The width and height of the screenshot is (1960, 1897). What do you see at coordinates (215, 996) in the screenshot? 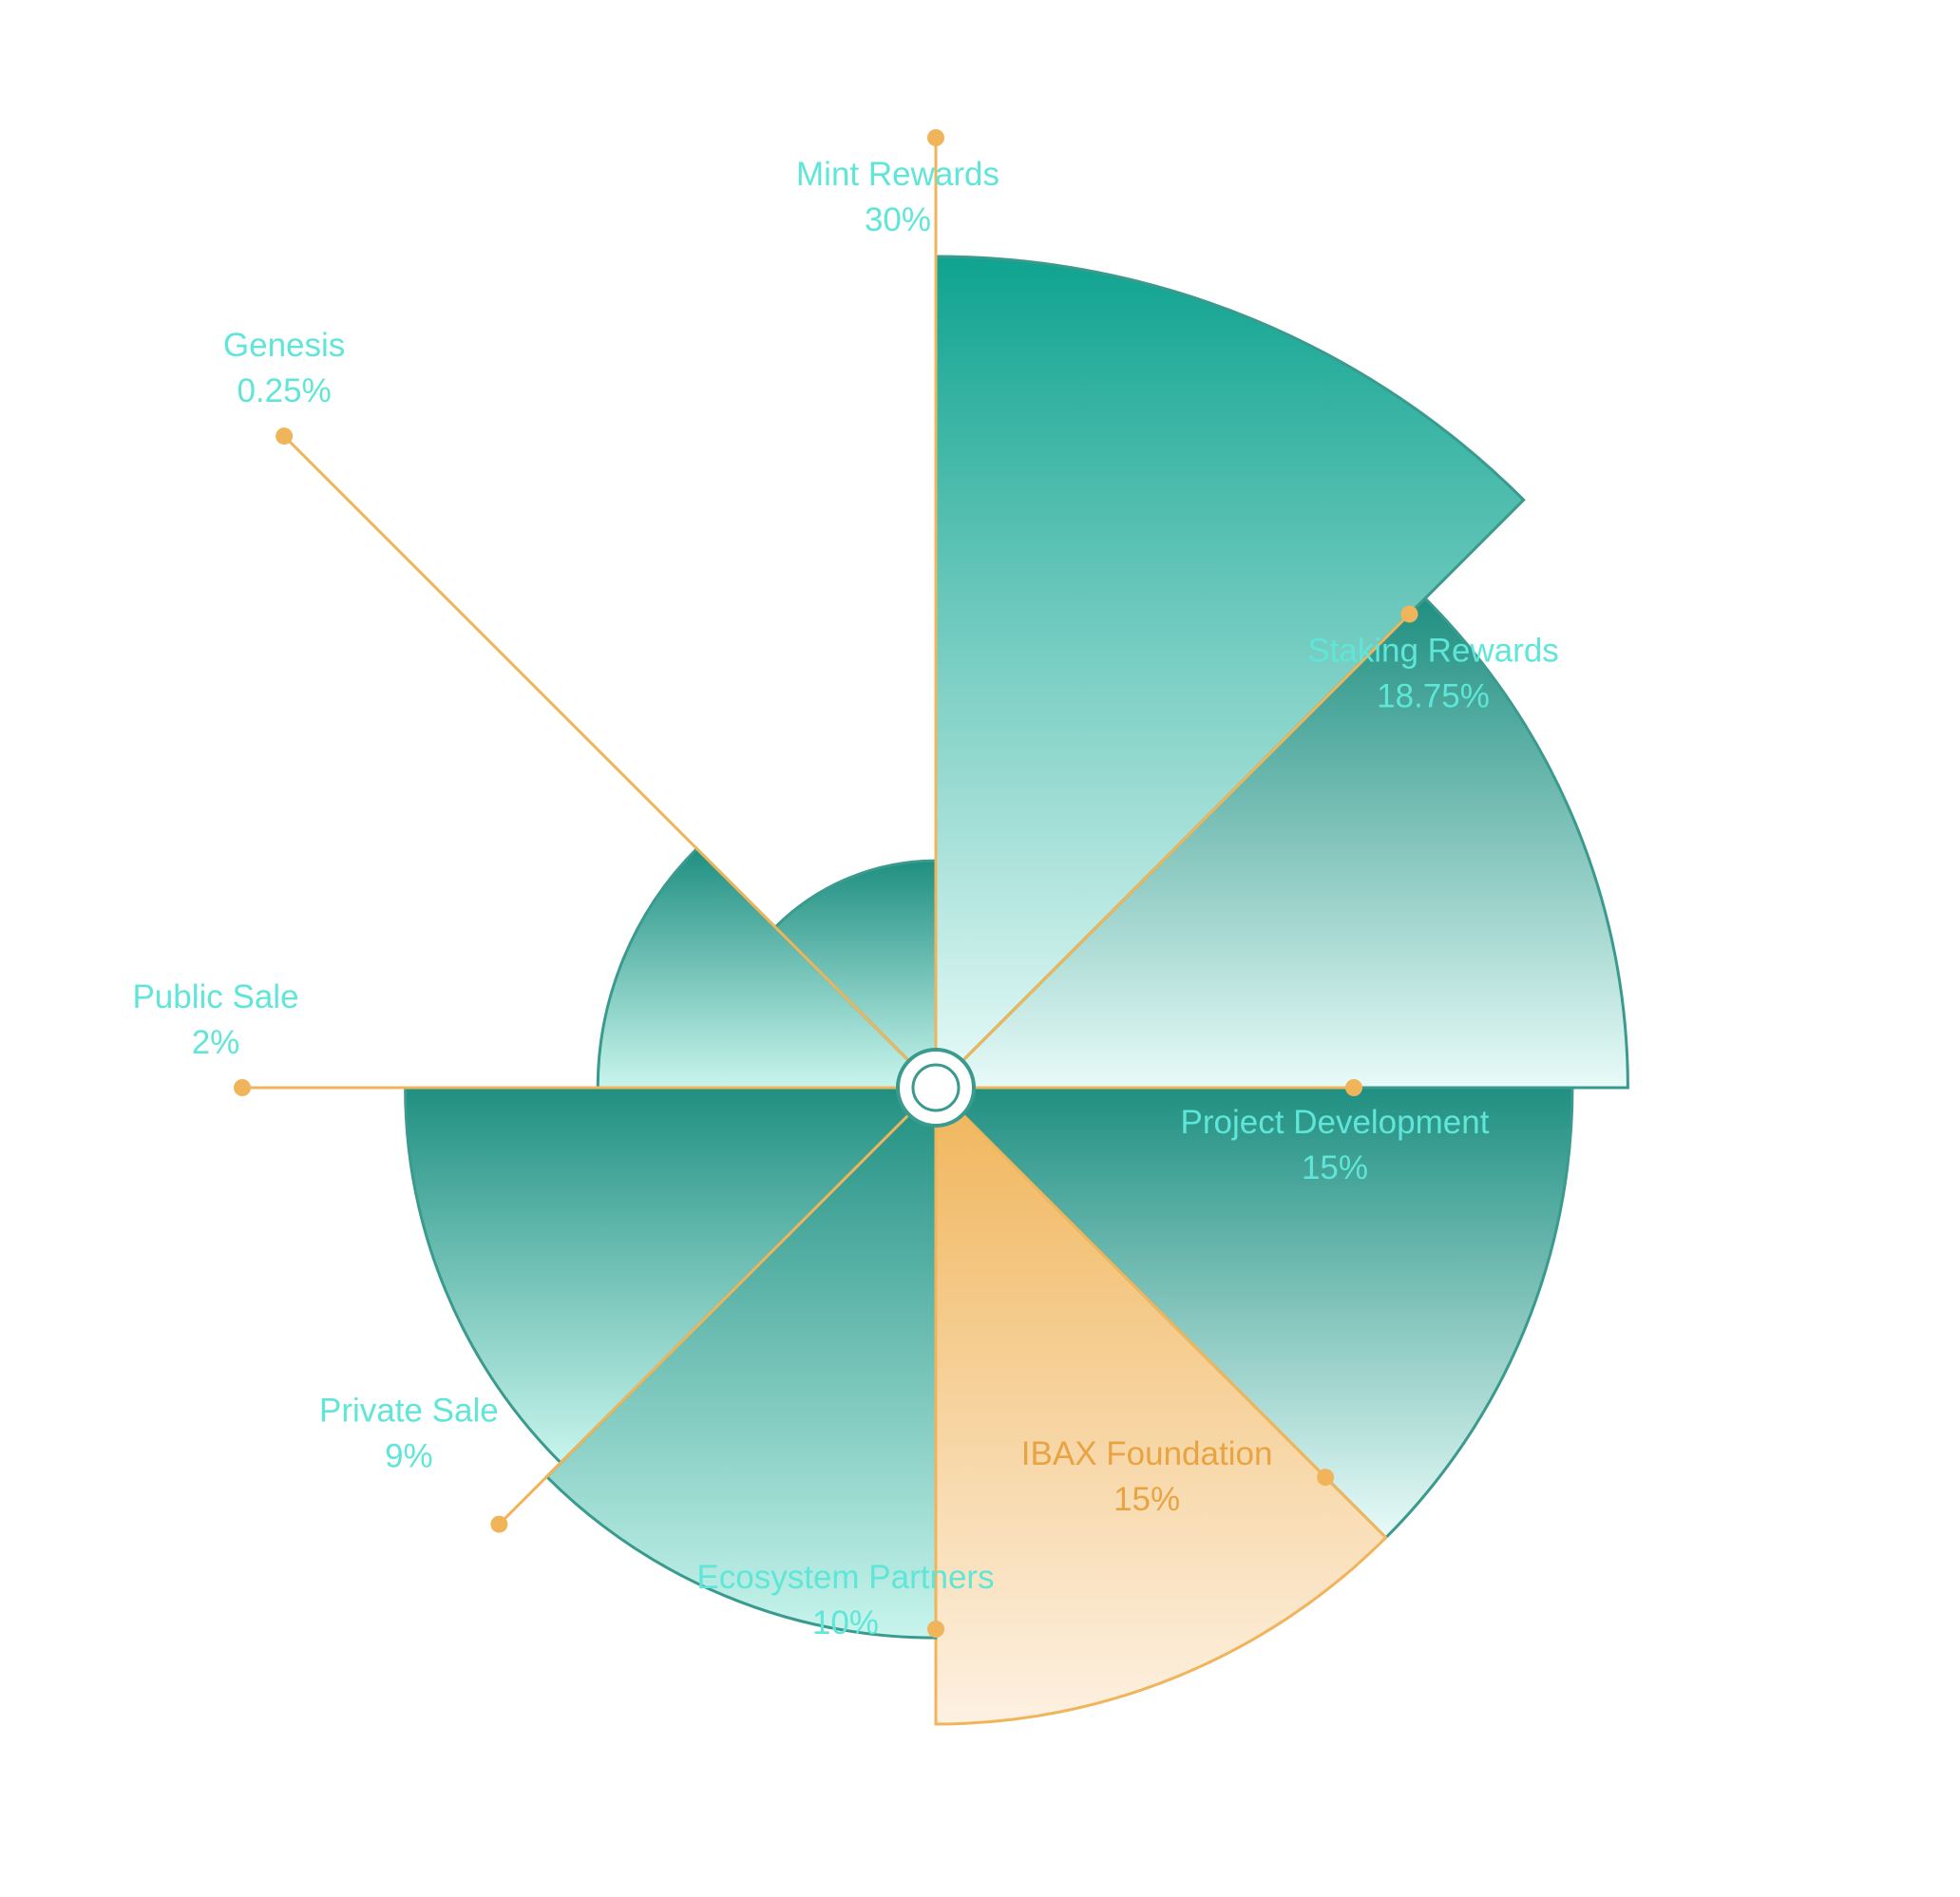
I see `slice-label: Public Sale` at bounding box center [215, 996].